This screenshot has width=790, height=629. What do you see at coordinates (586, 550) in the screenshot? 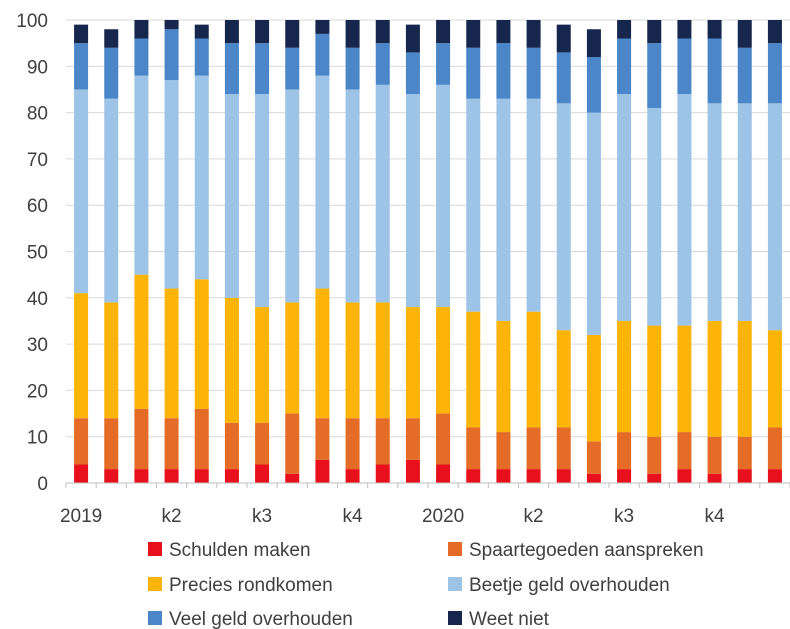
I see `legend-label: Spaartegoeden aanspreken` at bounding box center [586, 550].